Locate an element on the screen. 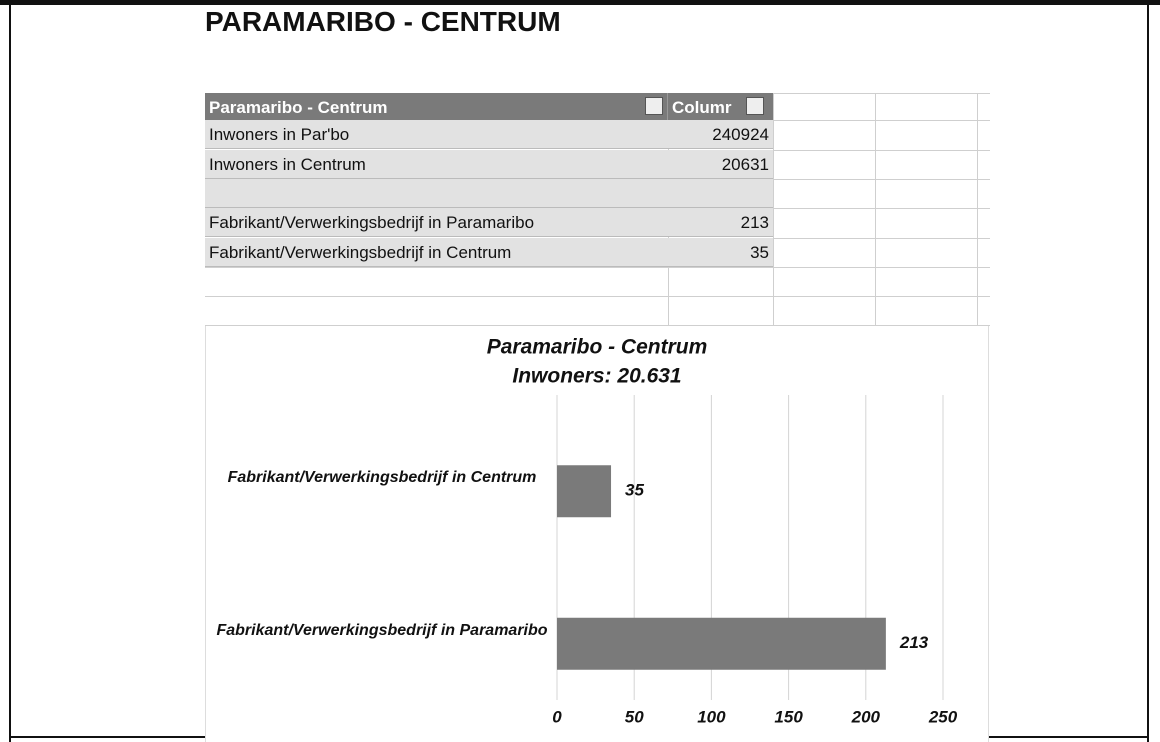 This screenshot has width=1160, height=742. row-label: Fabrikant/Verwerkingsbedrijf in Centrum is located at coordinates (436, 252).